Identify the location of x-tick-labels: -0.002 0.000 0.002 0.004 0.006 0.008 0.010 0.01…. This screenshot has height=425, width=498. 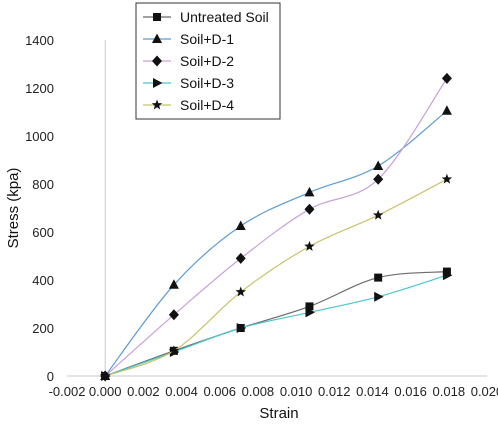
(273, 391).